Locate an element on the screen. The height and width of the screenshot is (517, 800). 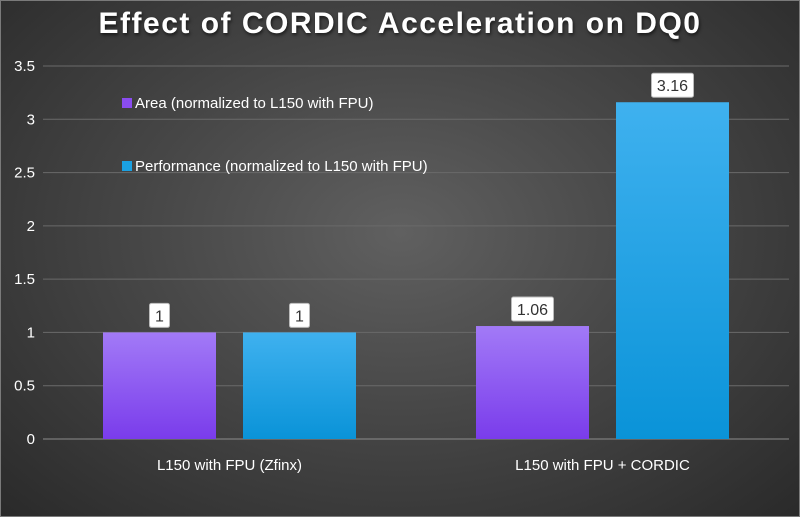
x-tick-label: L150 with FPU (Zfinx) is located at coordinates (229, 465).